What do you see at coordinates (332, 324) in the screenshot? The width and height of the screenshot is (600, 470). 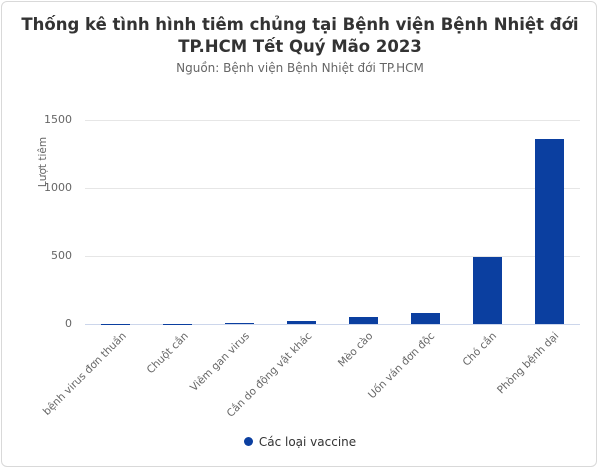 I see `x-axis-line` at bounding box center [332, 324].